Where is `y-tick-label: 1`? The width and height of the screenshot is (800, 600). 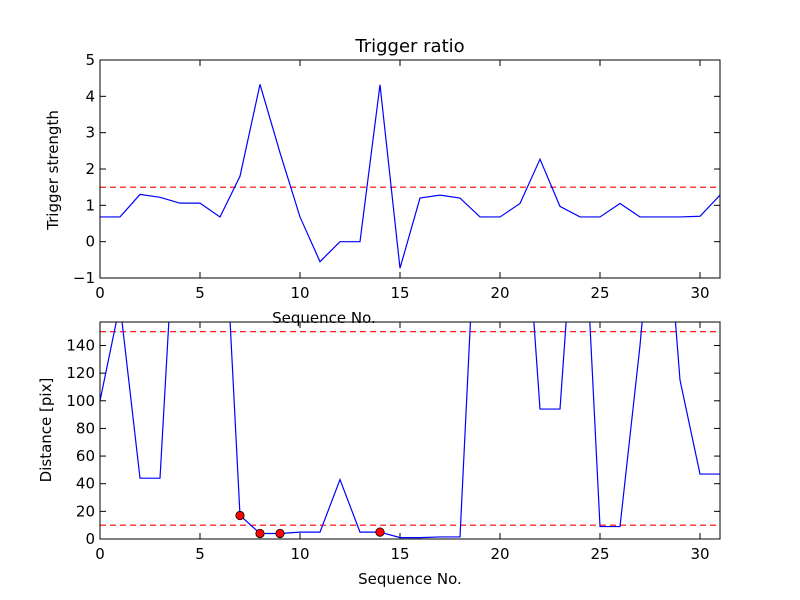
y-tick-label: 1 is located at coordinates (90, 205).